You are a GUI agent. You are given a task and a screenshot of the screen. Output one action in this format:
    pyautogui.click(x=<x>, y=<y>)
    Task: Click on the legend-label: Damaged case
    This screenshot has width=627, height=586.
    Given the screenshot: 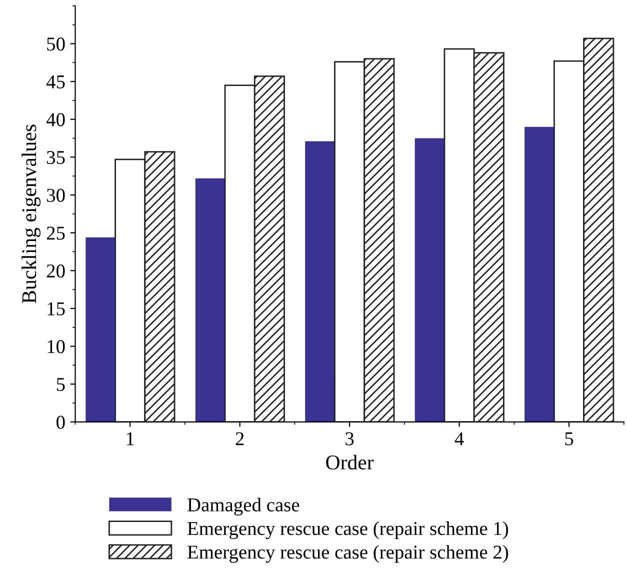 What is the action you would take?
    pyautogui.click(x=244, y=507)
    